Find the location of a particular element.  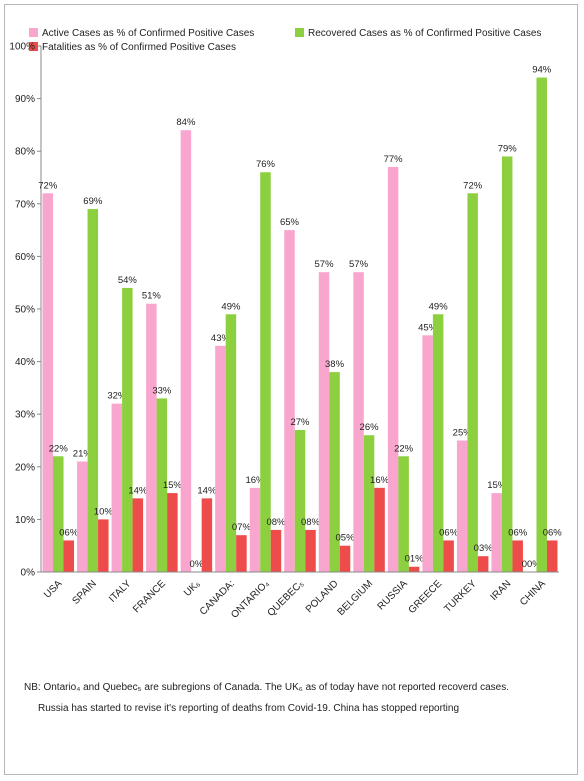

y-tick-label: 70% is located at coordinates (25, 204).